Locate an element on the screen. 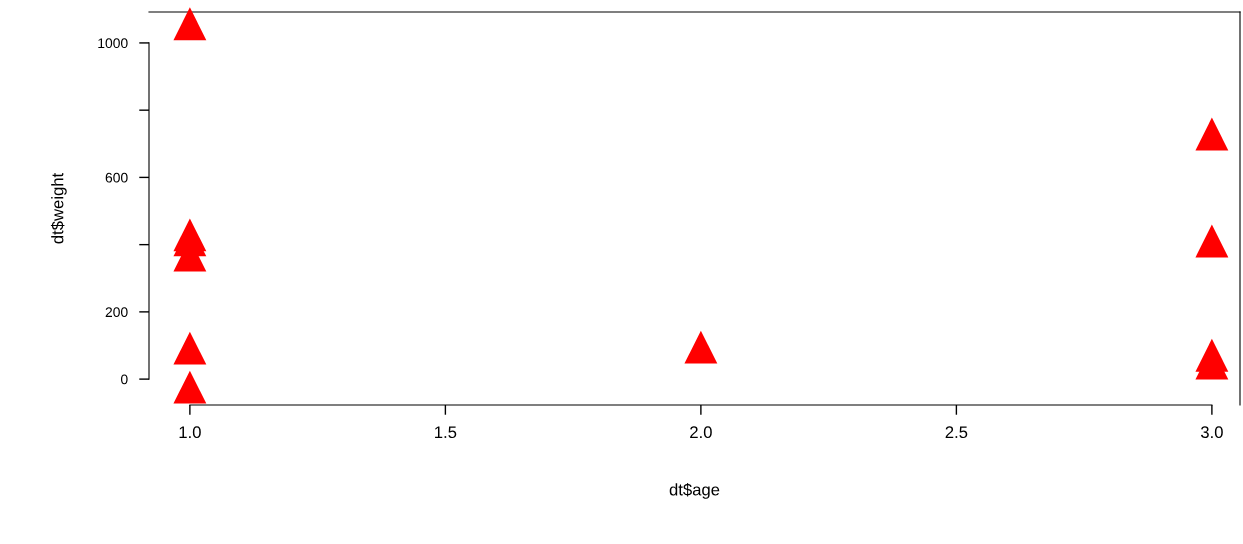 The image size is (1243, 544). y-tick-label: 0 is located at coordinates (124, 379).